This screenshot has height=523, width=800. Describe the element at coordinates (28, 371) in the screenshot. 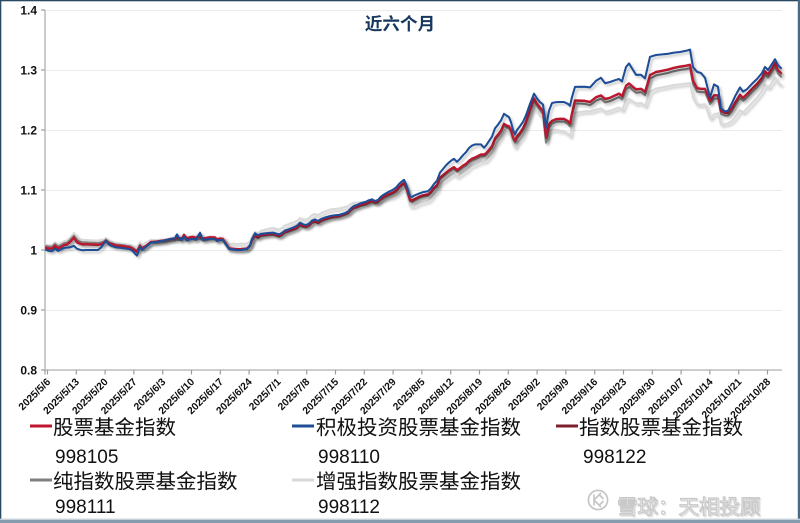

I see `svg-text: 0.8` at that location.